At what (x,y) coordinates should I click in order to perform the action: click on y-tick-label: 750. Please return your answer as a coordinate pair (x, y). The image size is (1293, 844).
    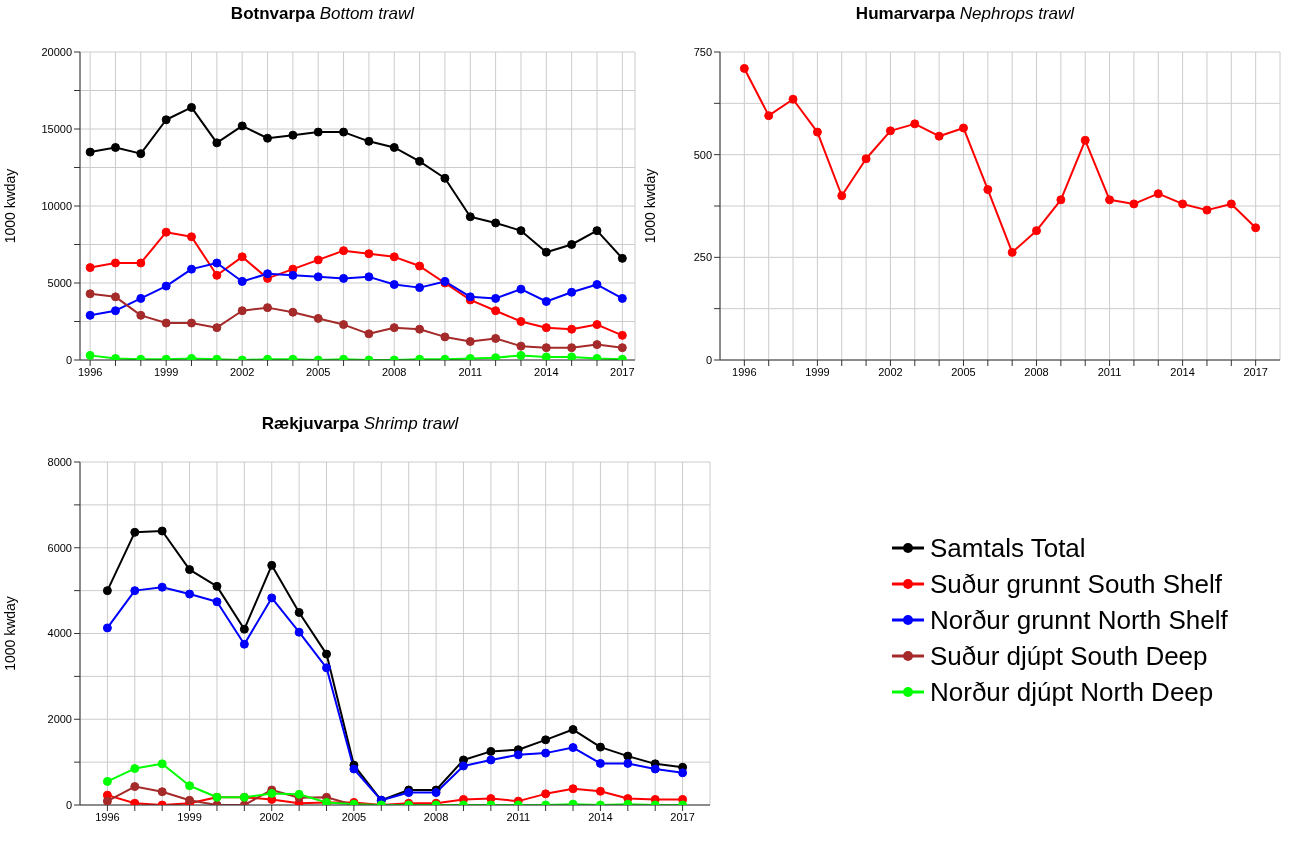
    Looking at the image, I should click on (702, 51).